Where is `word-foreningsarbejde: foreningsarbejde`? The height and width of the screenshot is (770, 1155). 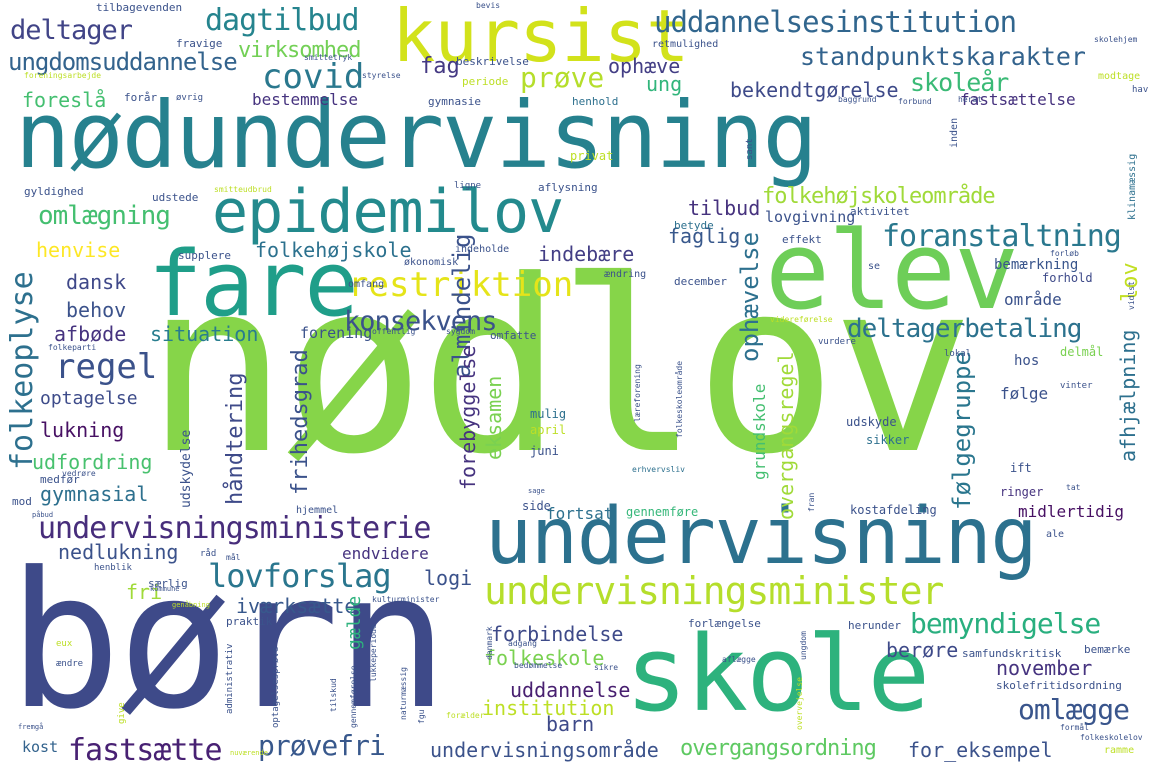
word-foreningsarbejde: foreningsarbejde is located at coordinates (63, 75).